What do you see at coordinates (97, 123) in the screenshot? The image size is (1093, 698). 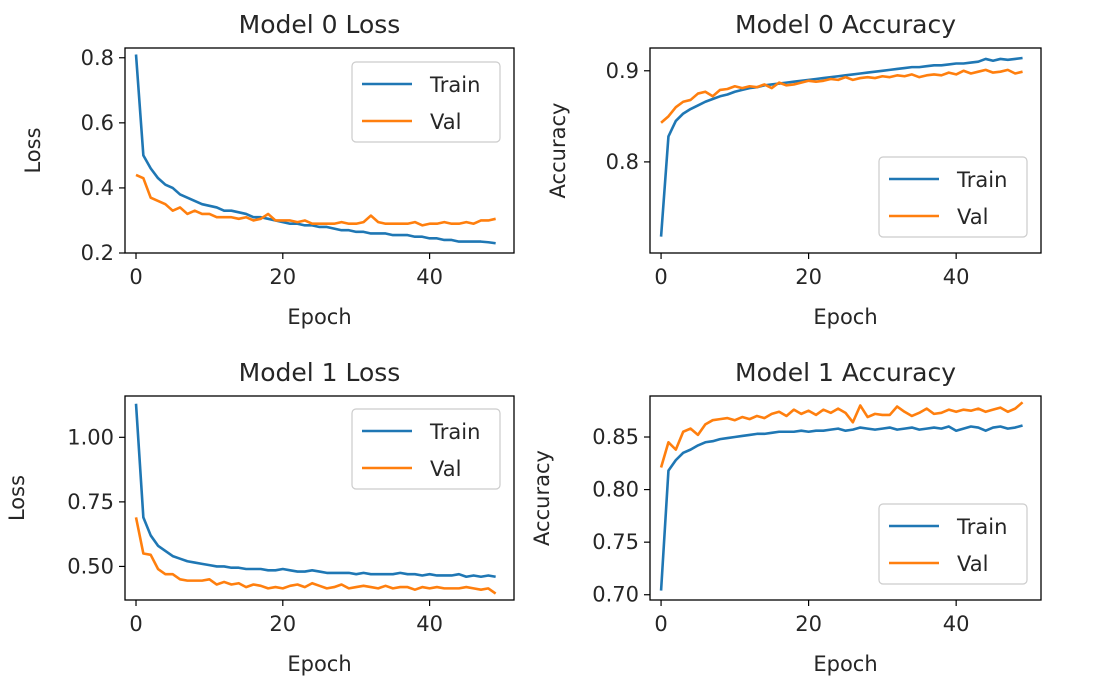 I see `y-tick-label: 0.6` at bounding box center [97, 123].